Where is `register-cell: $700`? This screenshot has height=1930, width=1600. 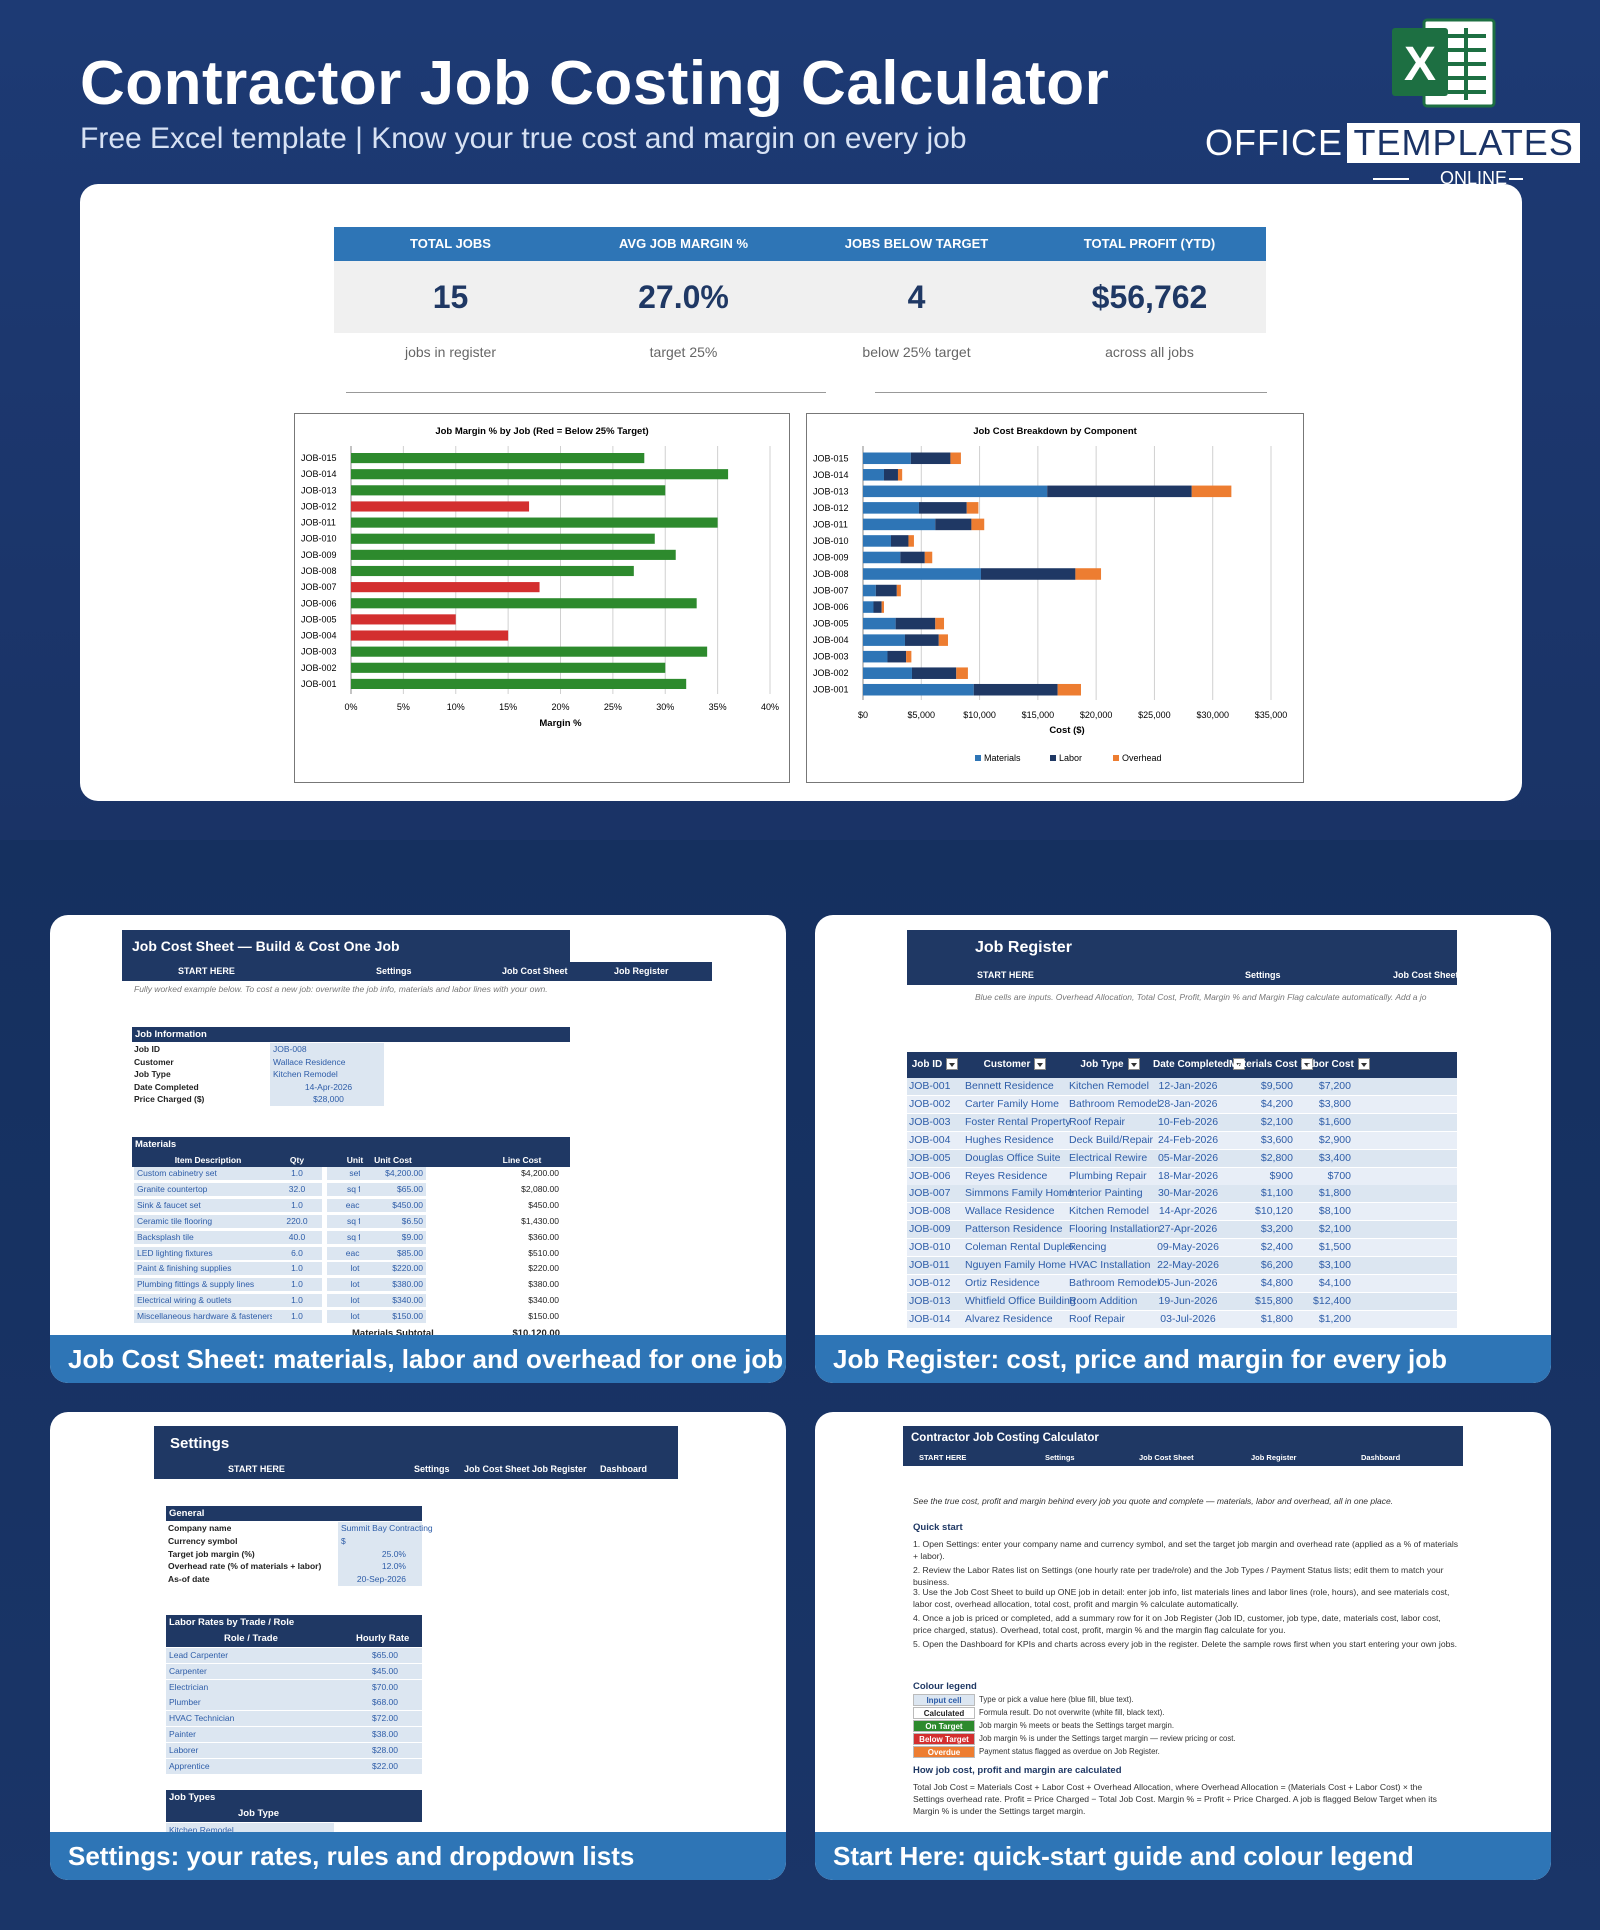
register-cell: $700 is located at coordinates (1339, 1175).